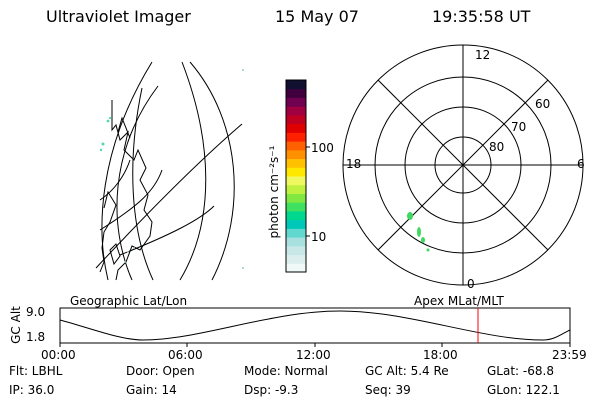 The height and width of the screenshot is (400, 600). What do you see at coordinates (36, 371) in the screenshot?
I see `filter-readout: Flt: LBHL` at bounding box center [36, 371].